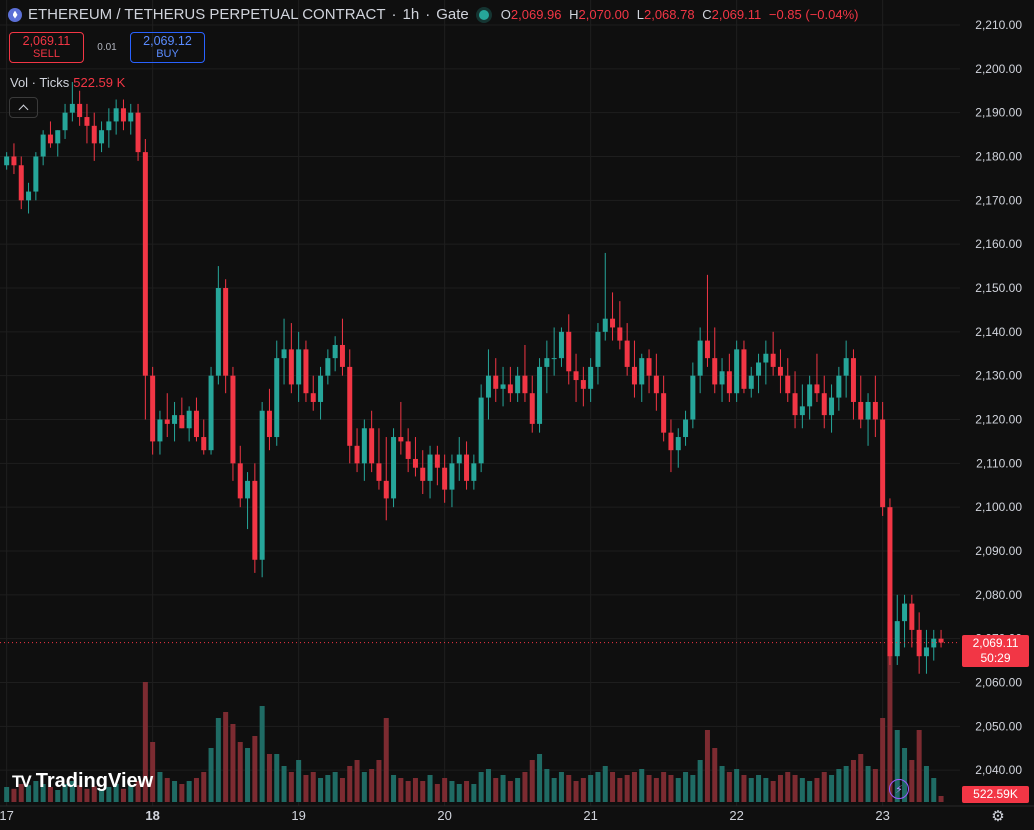  Describe the element at coordinates (517, 814) in the screenshot. I see `time-axis: 17 18 19 20 21 22 23` at that location.